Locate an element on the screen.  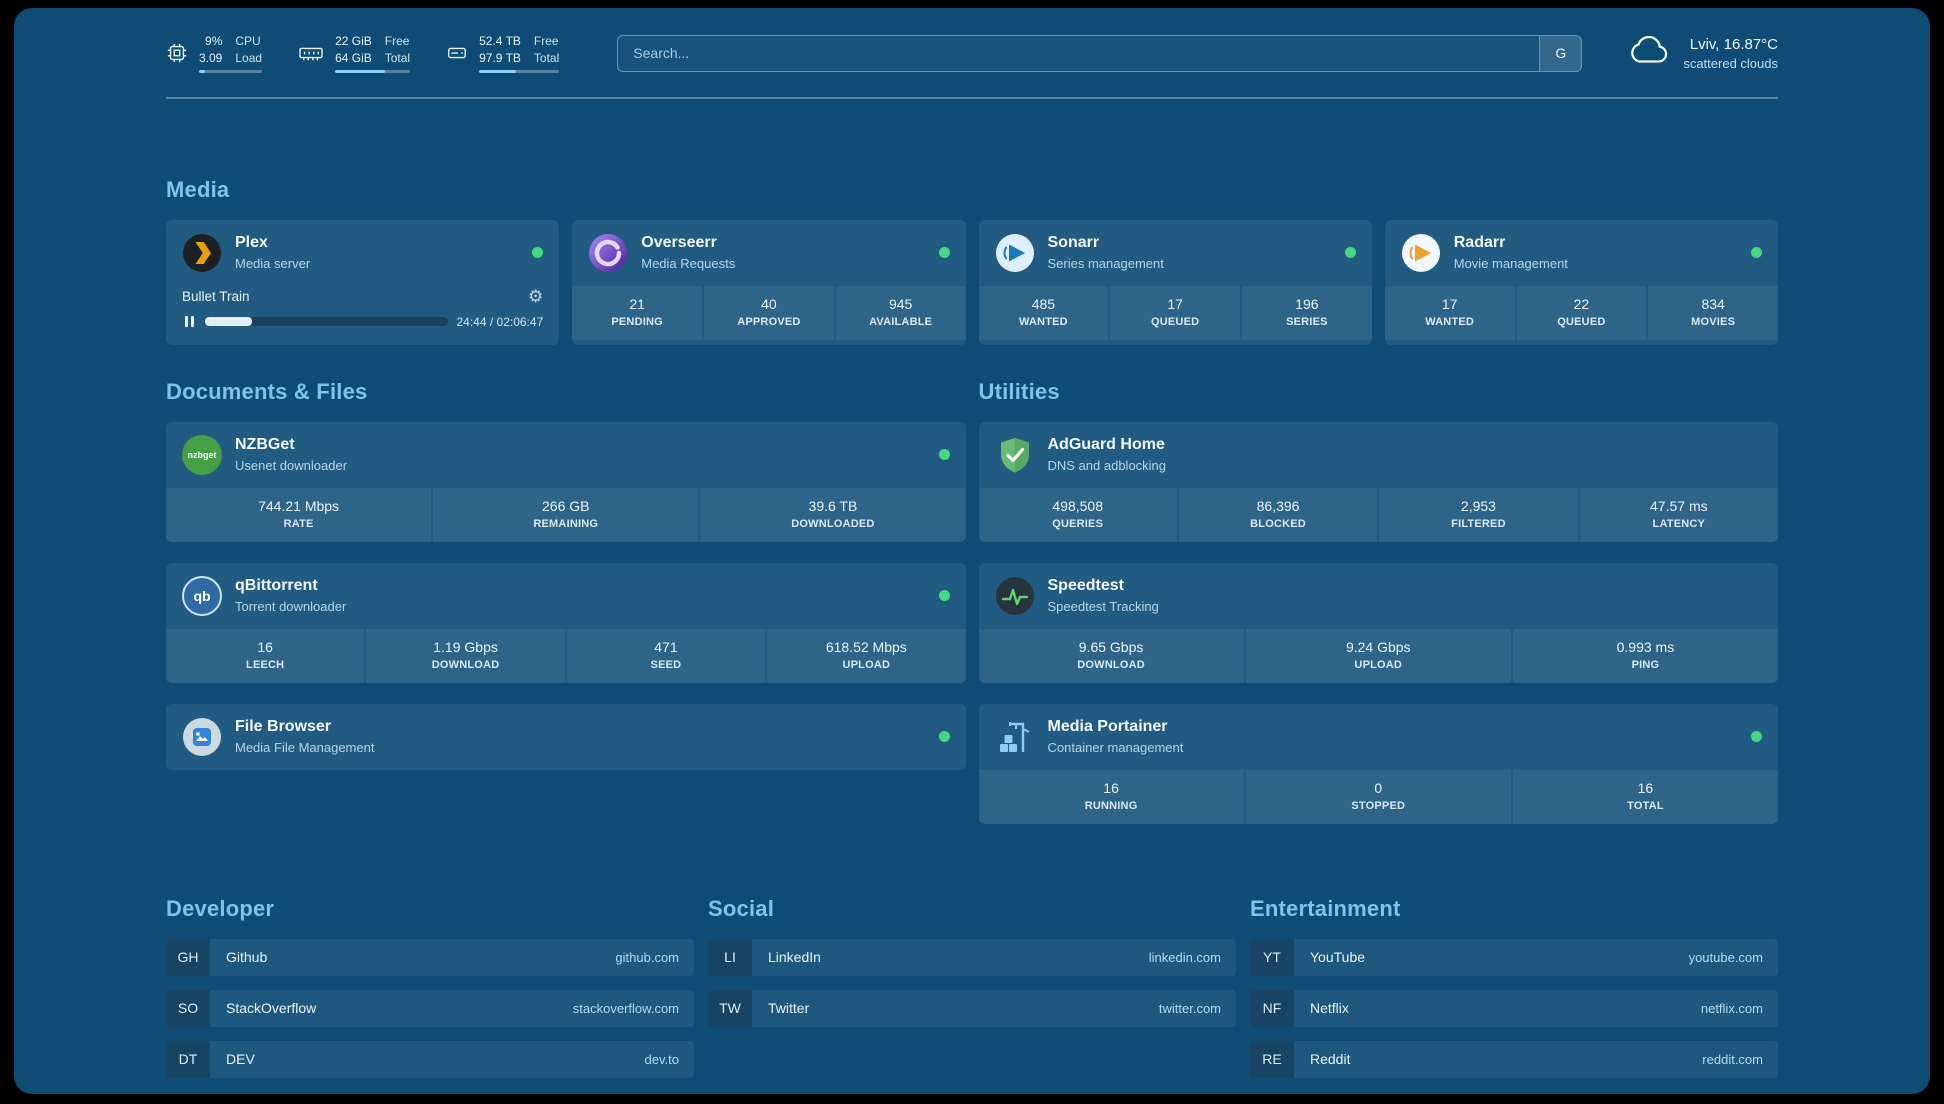
adguard-icon is located at coordinates (1015, 455).